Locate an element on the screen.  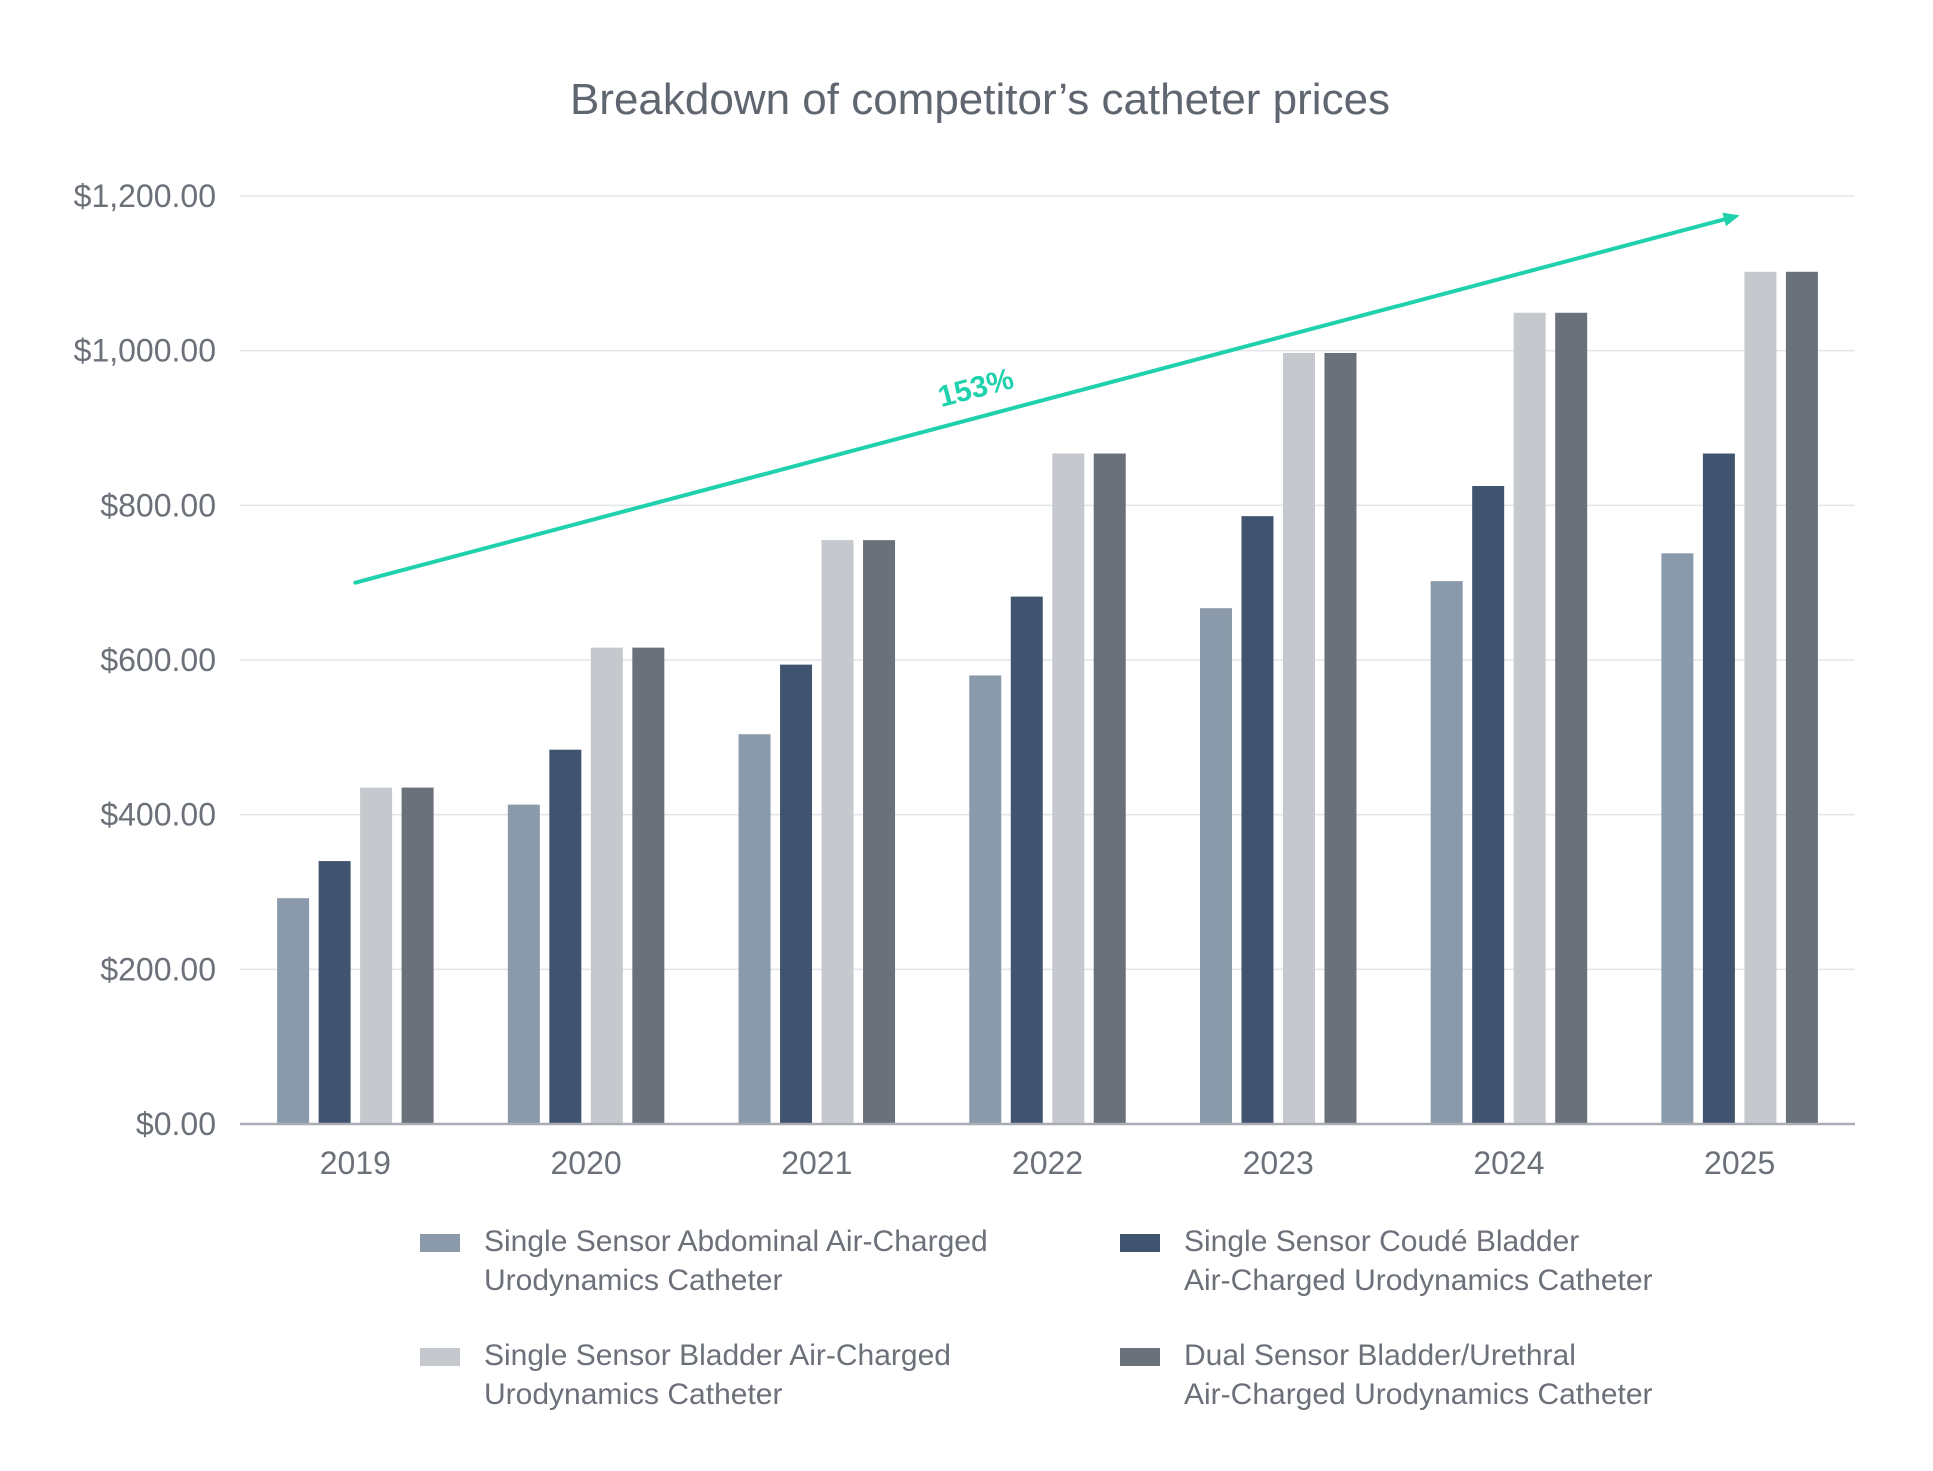
x-tick-label: 2023 is located at coordinates (1278, 1163).